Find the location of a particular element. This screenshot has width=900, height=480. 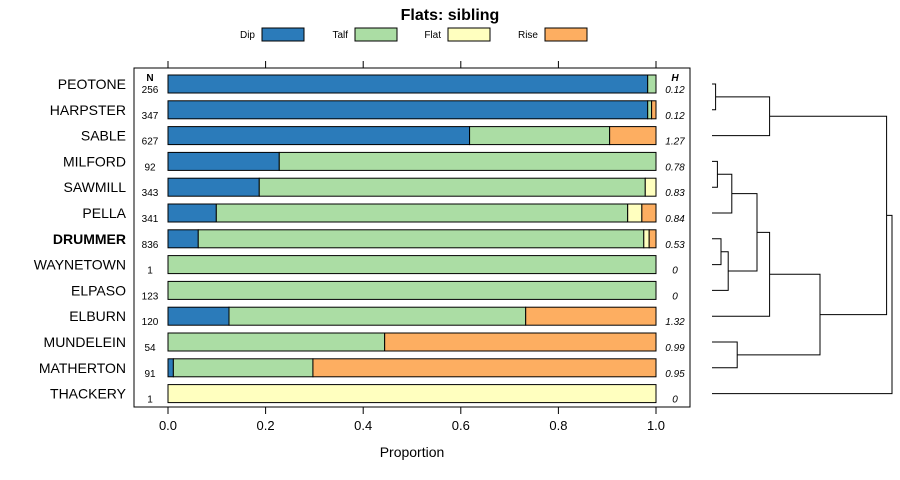

bar-segment-pella-dip is located at coordinates (192, 213).